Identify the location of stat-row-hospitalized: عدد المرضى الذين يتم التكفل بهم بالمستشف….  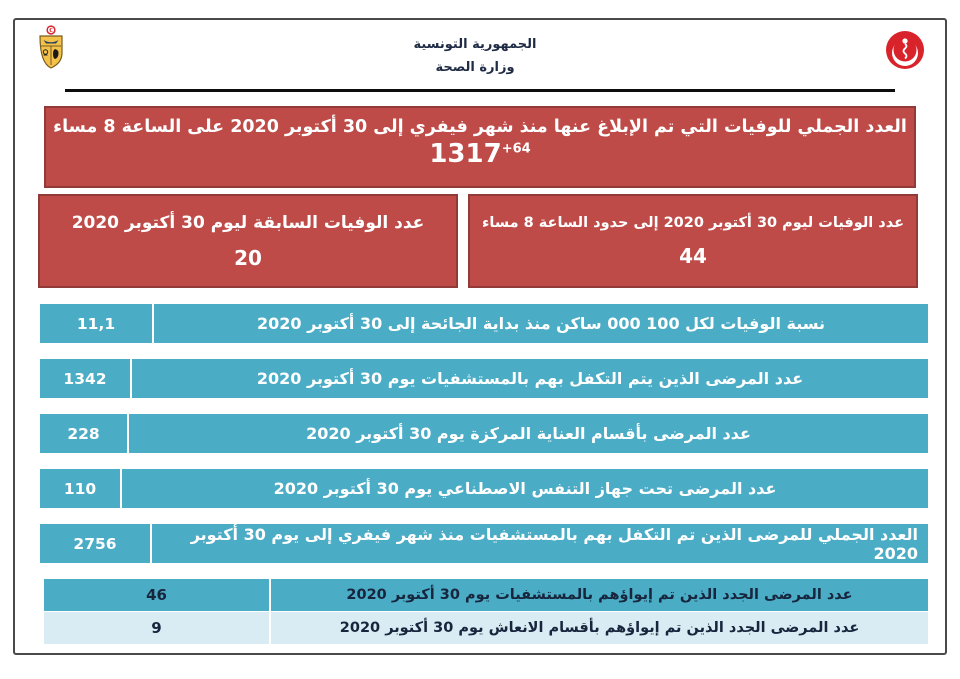
(484, 378).